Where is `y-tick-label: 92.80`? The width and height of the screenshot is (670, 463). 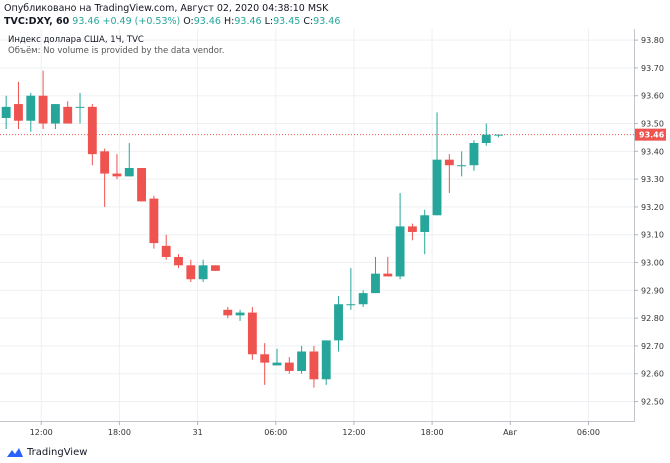 y-tick-label: 92.80 is located at coordinates (652, 318).